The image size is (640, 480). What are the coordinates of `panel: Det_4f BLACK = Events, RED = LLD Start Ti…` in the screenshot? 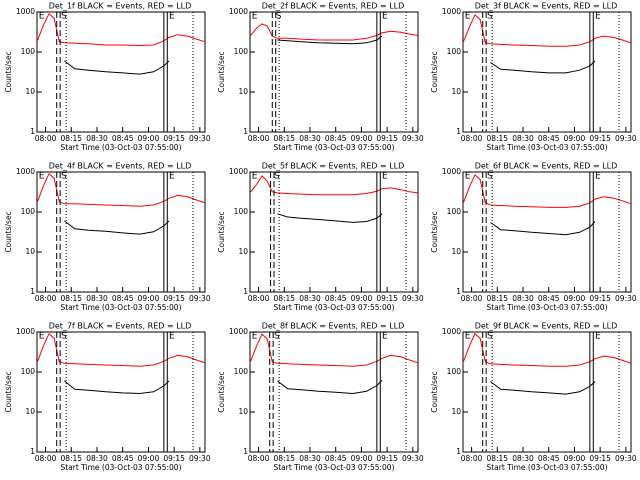 It's located at (107, 237).